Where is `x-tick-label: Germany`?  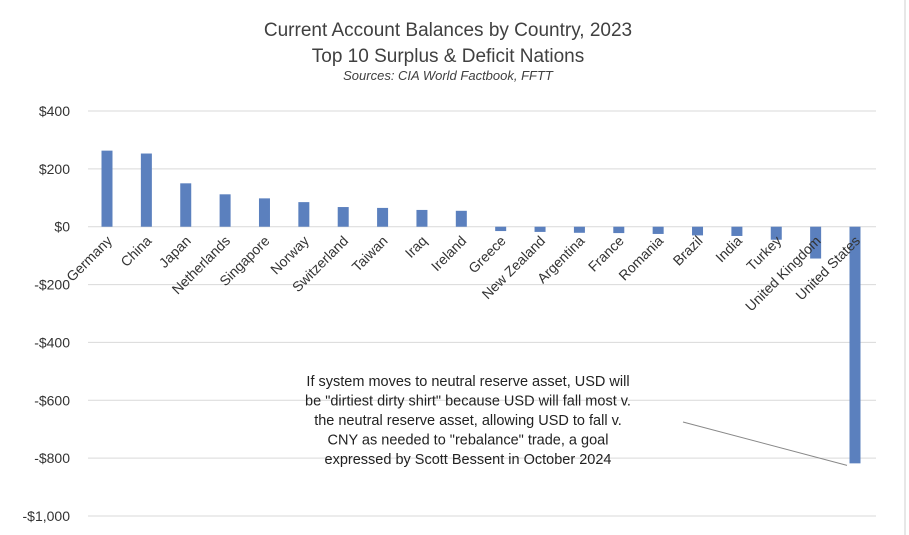
x-tick-label: Germany is located at coordinates (89, 259).